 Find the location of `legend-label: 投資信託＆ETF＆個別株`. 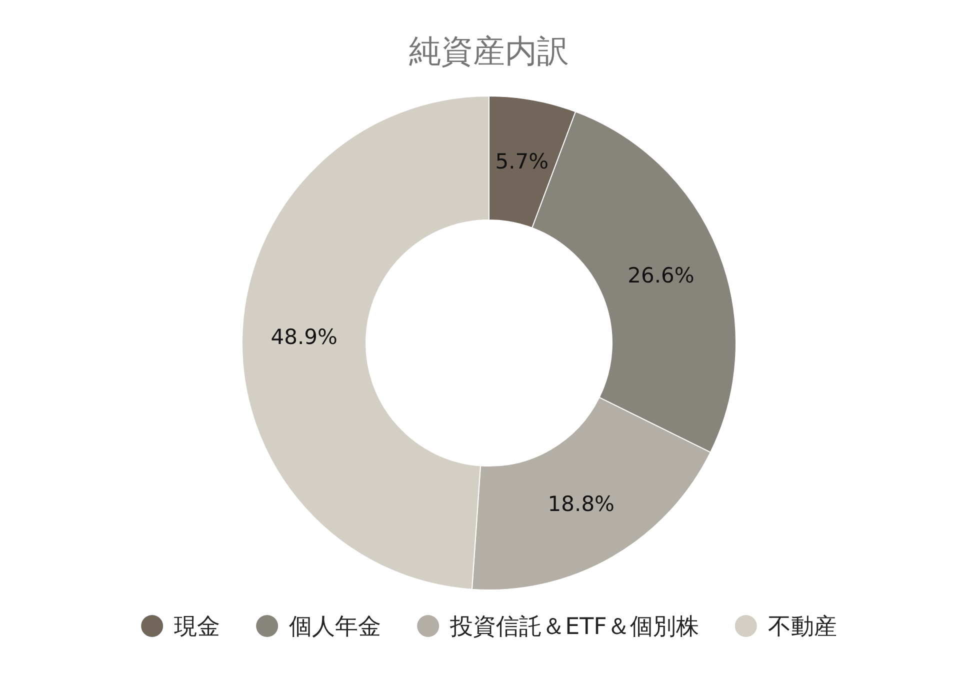

legend-label: 投資信託＆ETF＆個別株 is located at coordinates (574, 627).